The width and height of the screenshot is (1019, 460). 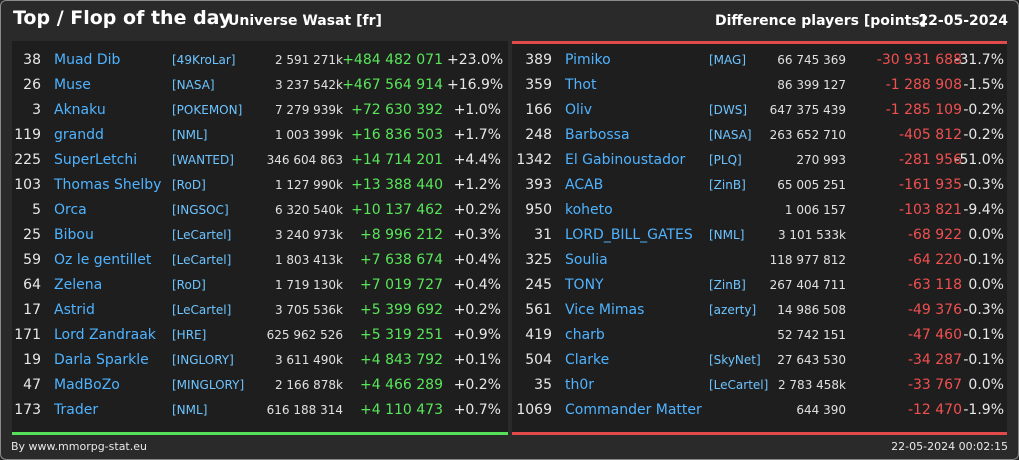 I want to click on alliance-tag-link: [azerty], so click(x=733, y=310).